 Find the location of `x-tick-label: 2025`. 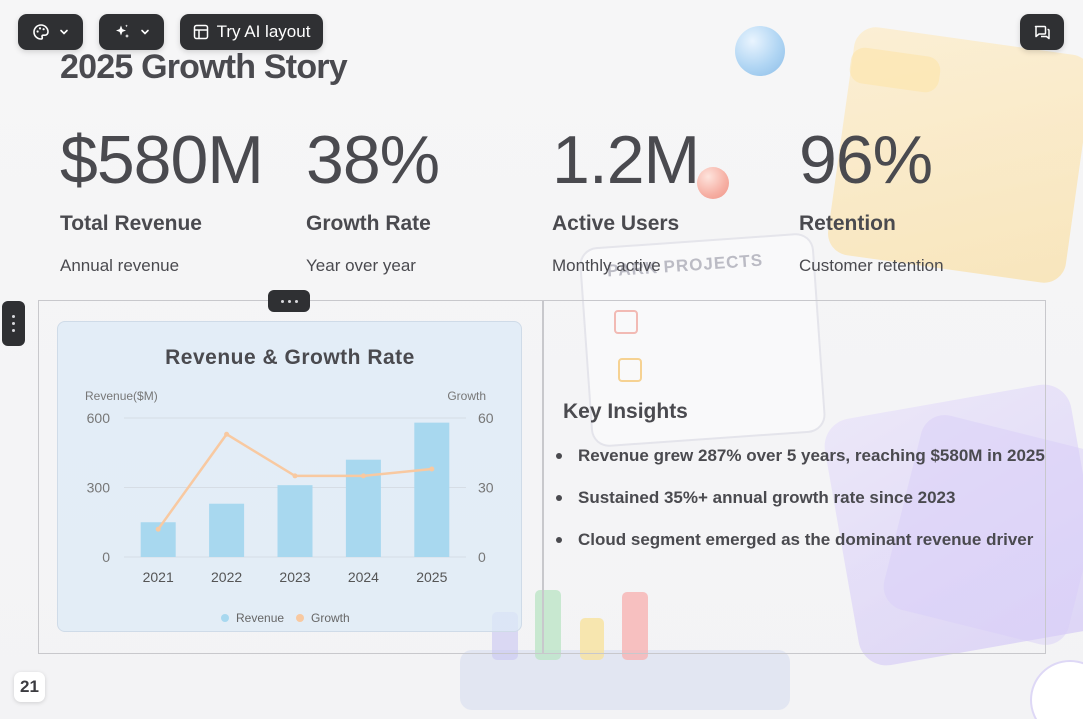

x-tick-label: 2025 is located at coordinates (431, 577).